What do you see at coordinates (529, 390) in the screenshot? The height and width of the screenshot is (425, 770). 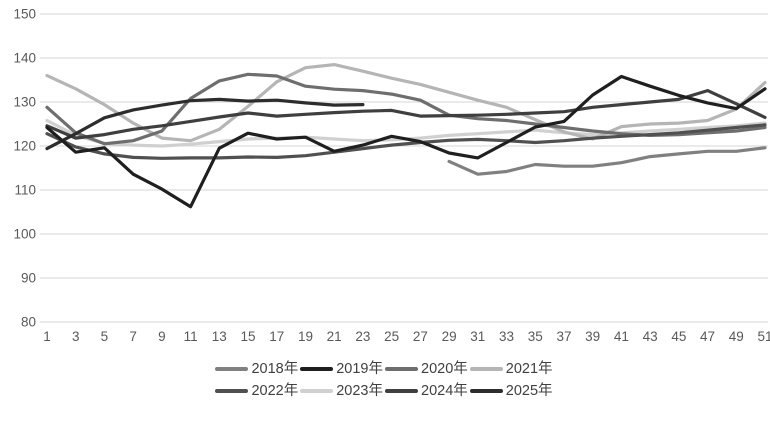 I see `legend-label: 2025年` at bounding box center [529, 390].